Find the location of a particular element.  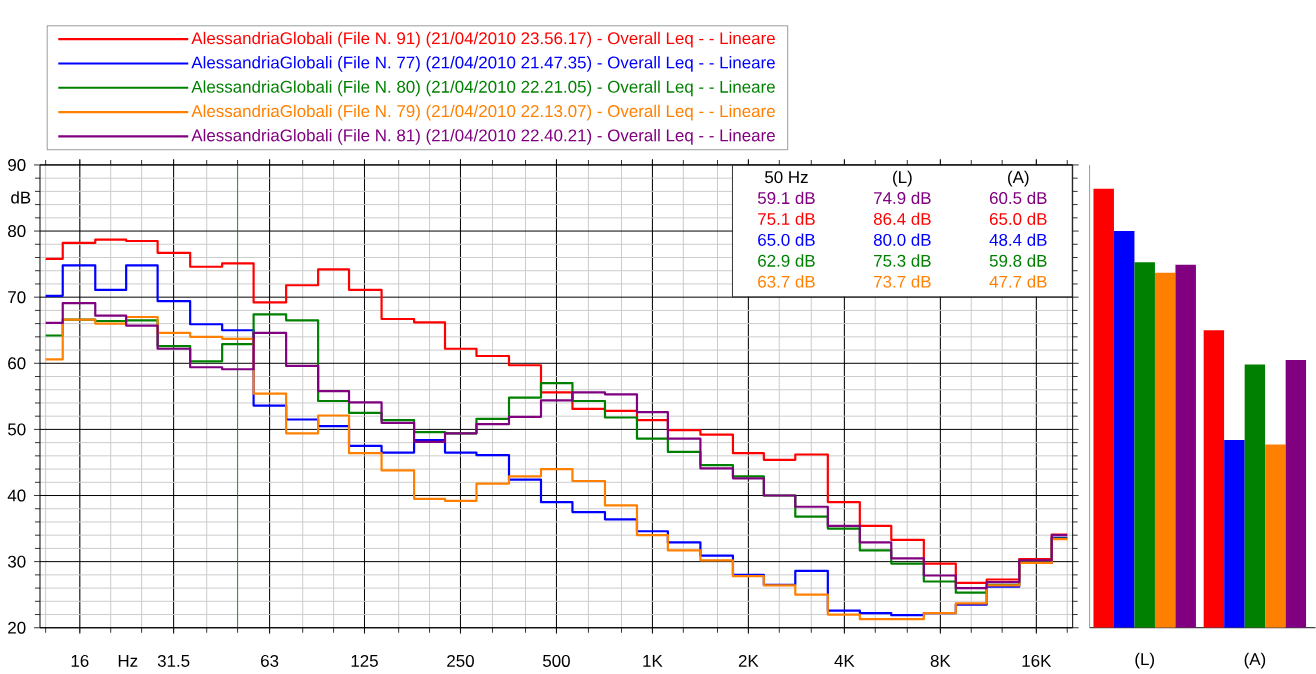

annotation: 62.9 dB is located at coordinates (786, 260).